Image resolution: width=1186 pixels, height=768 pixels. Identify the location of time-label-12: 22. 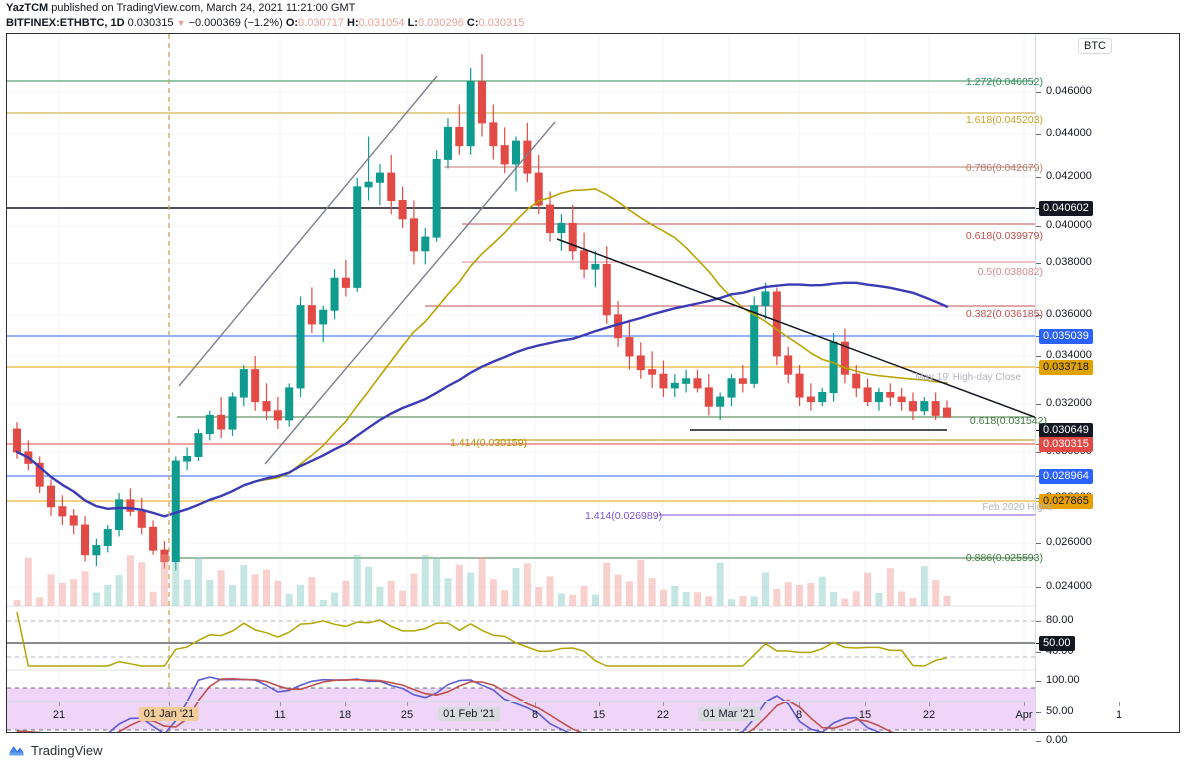
(929, 715).